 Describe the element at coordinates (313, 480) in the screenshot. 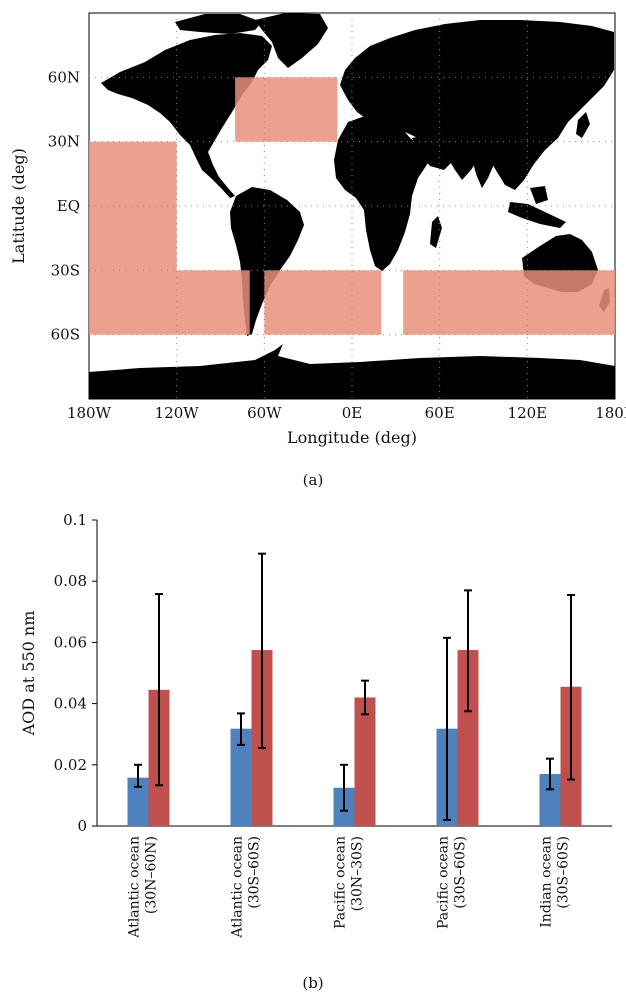

I see `panel-label-a: (a)` at that location.